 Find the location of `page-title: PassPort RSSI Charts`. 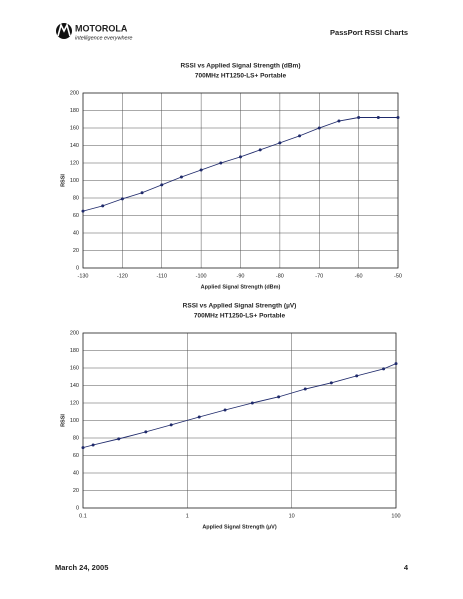

page-title: PassPort RSSI Charts is located at coordinates (369, 32).